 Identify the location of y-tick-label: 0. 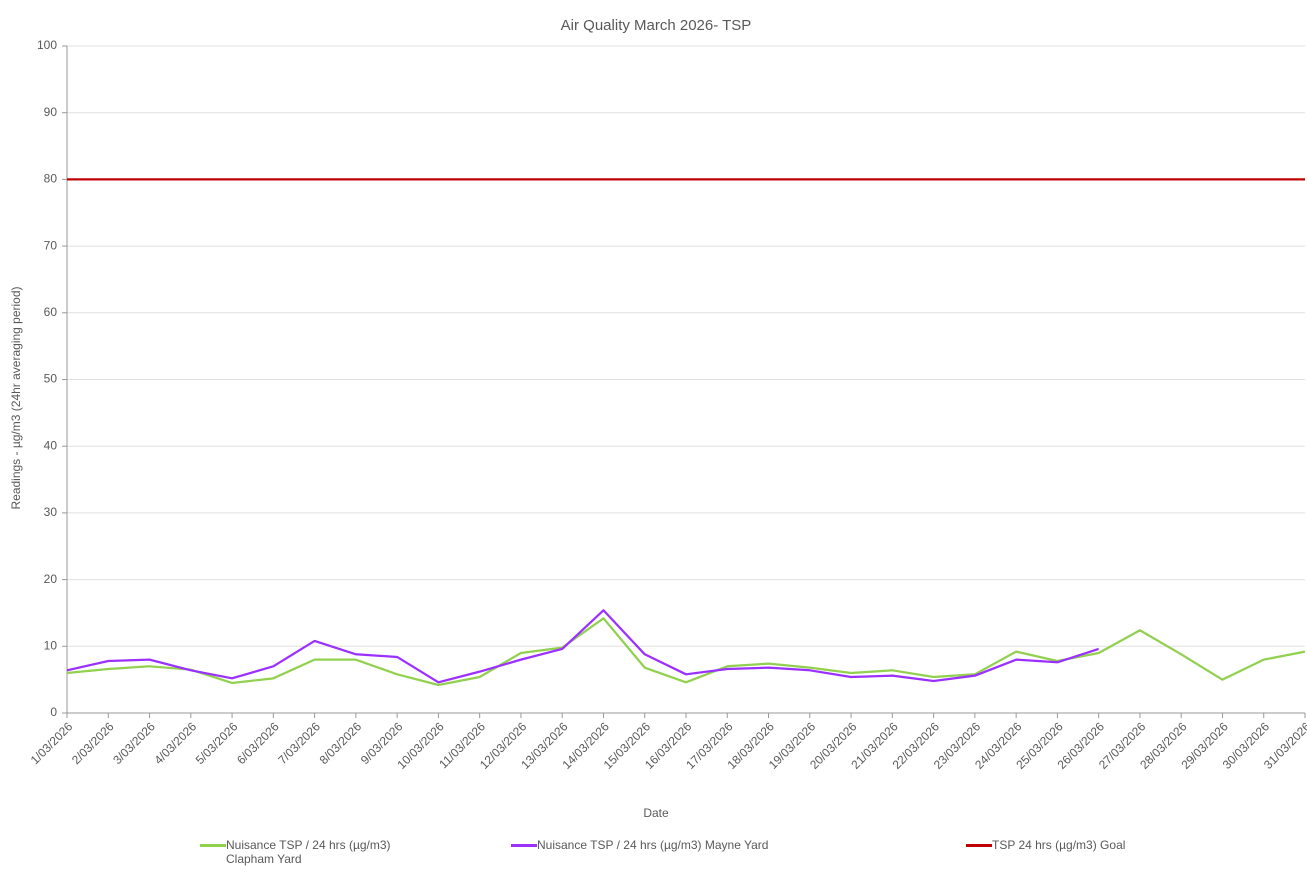
(53, 712).